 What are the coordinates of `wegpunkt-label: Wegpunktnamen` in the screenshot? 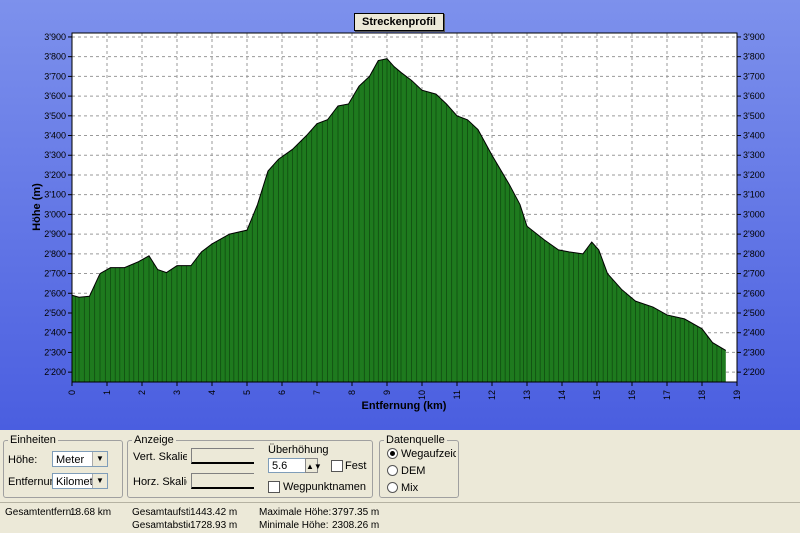 It's located at (324, 487).